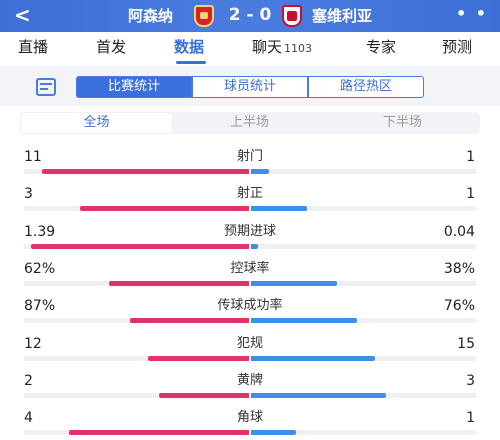 This screenshot has width=500, height=440. I want to click on stat-label: 射正, so click(249, 194).